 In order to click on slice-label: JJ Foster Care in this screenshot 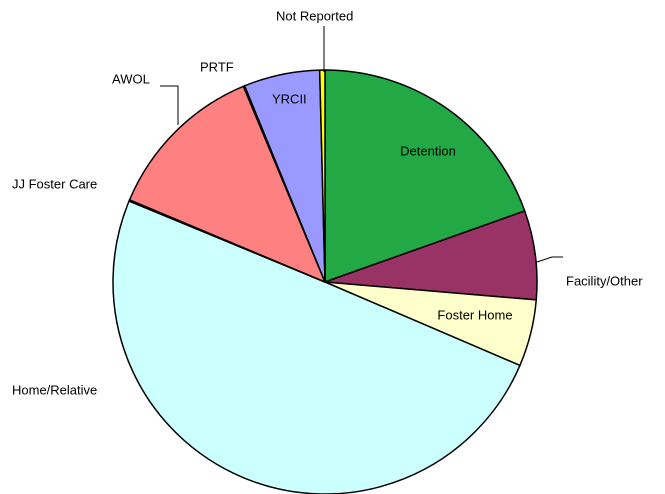, I will do `click(54, 183)`.